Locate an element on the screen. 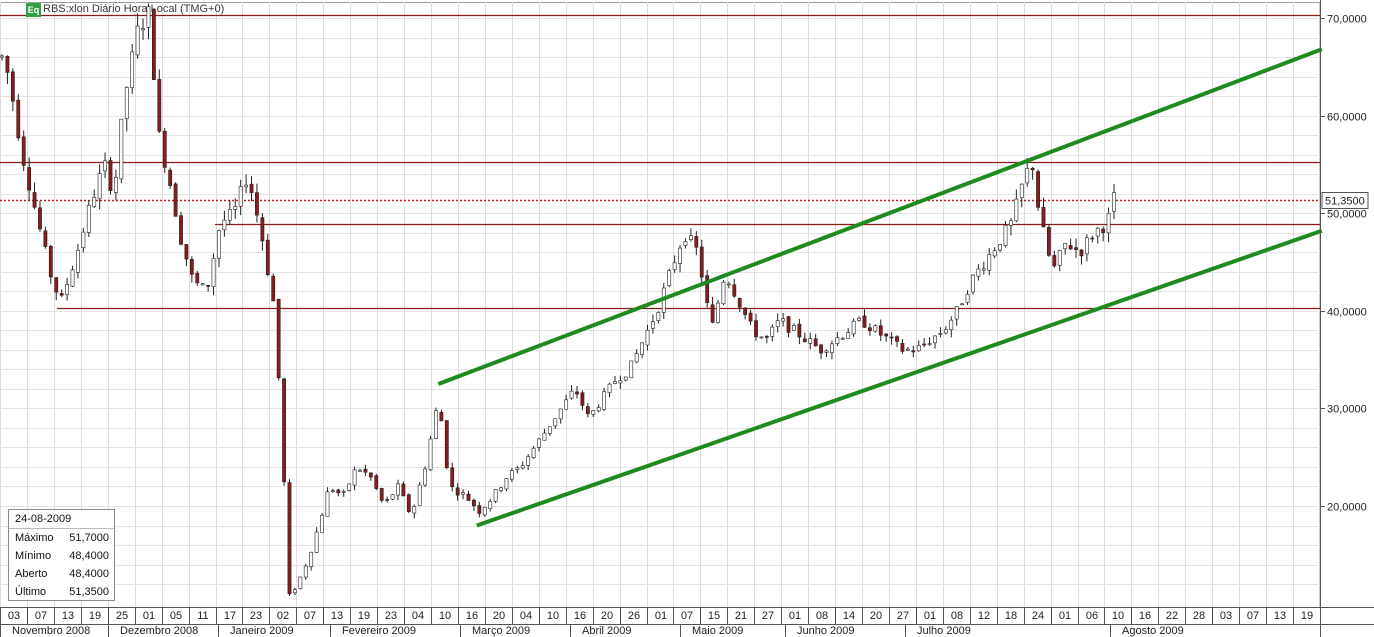 The height and width of the screenshot is (637, 1374). x-tick-label: 23 is located at coordinates (391, 616).